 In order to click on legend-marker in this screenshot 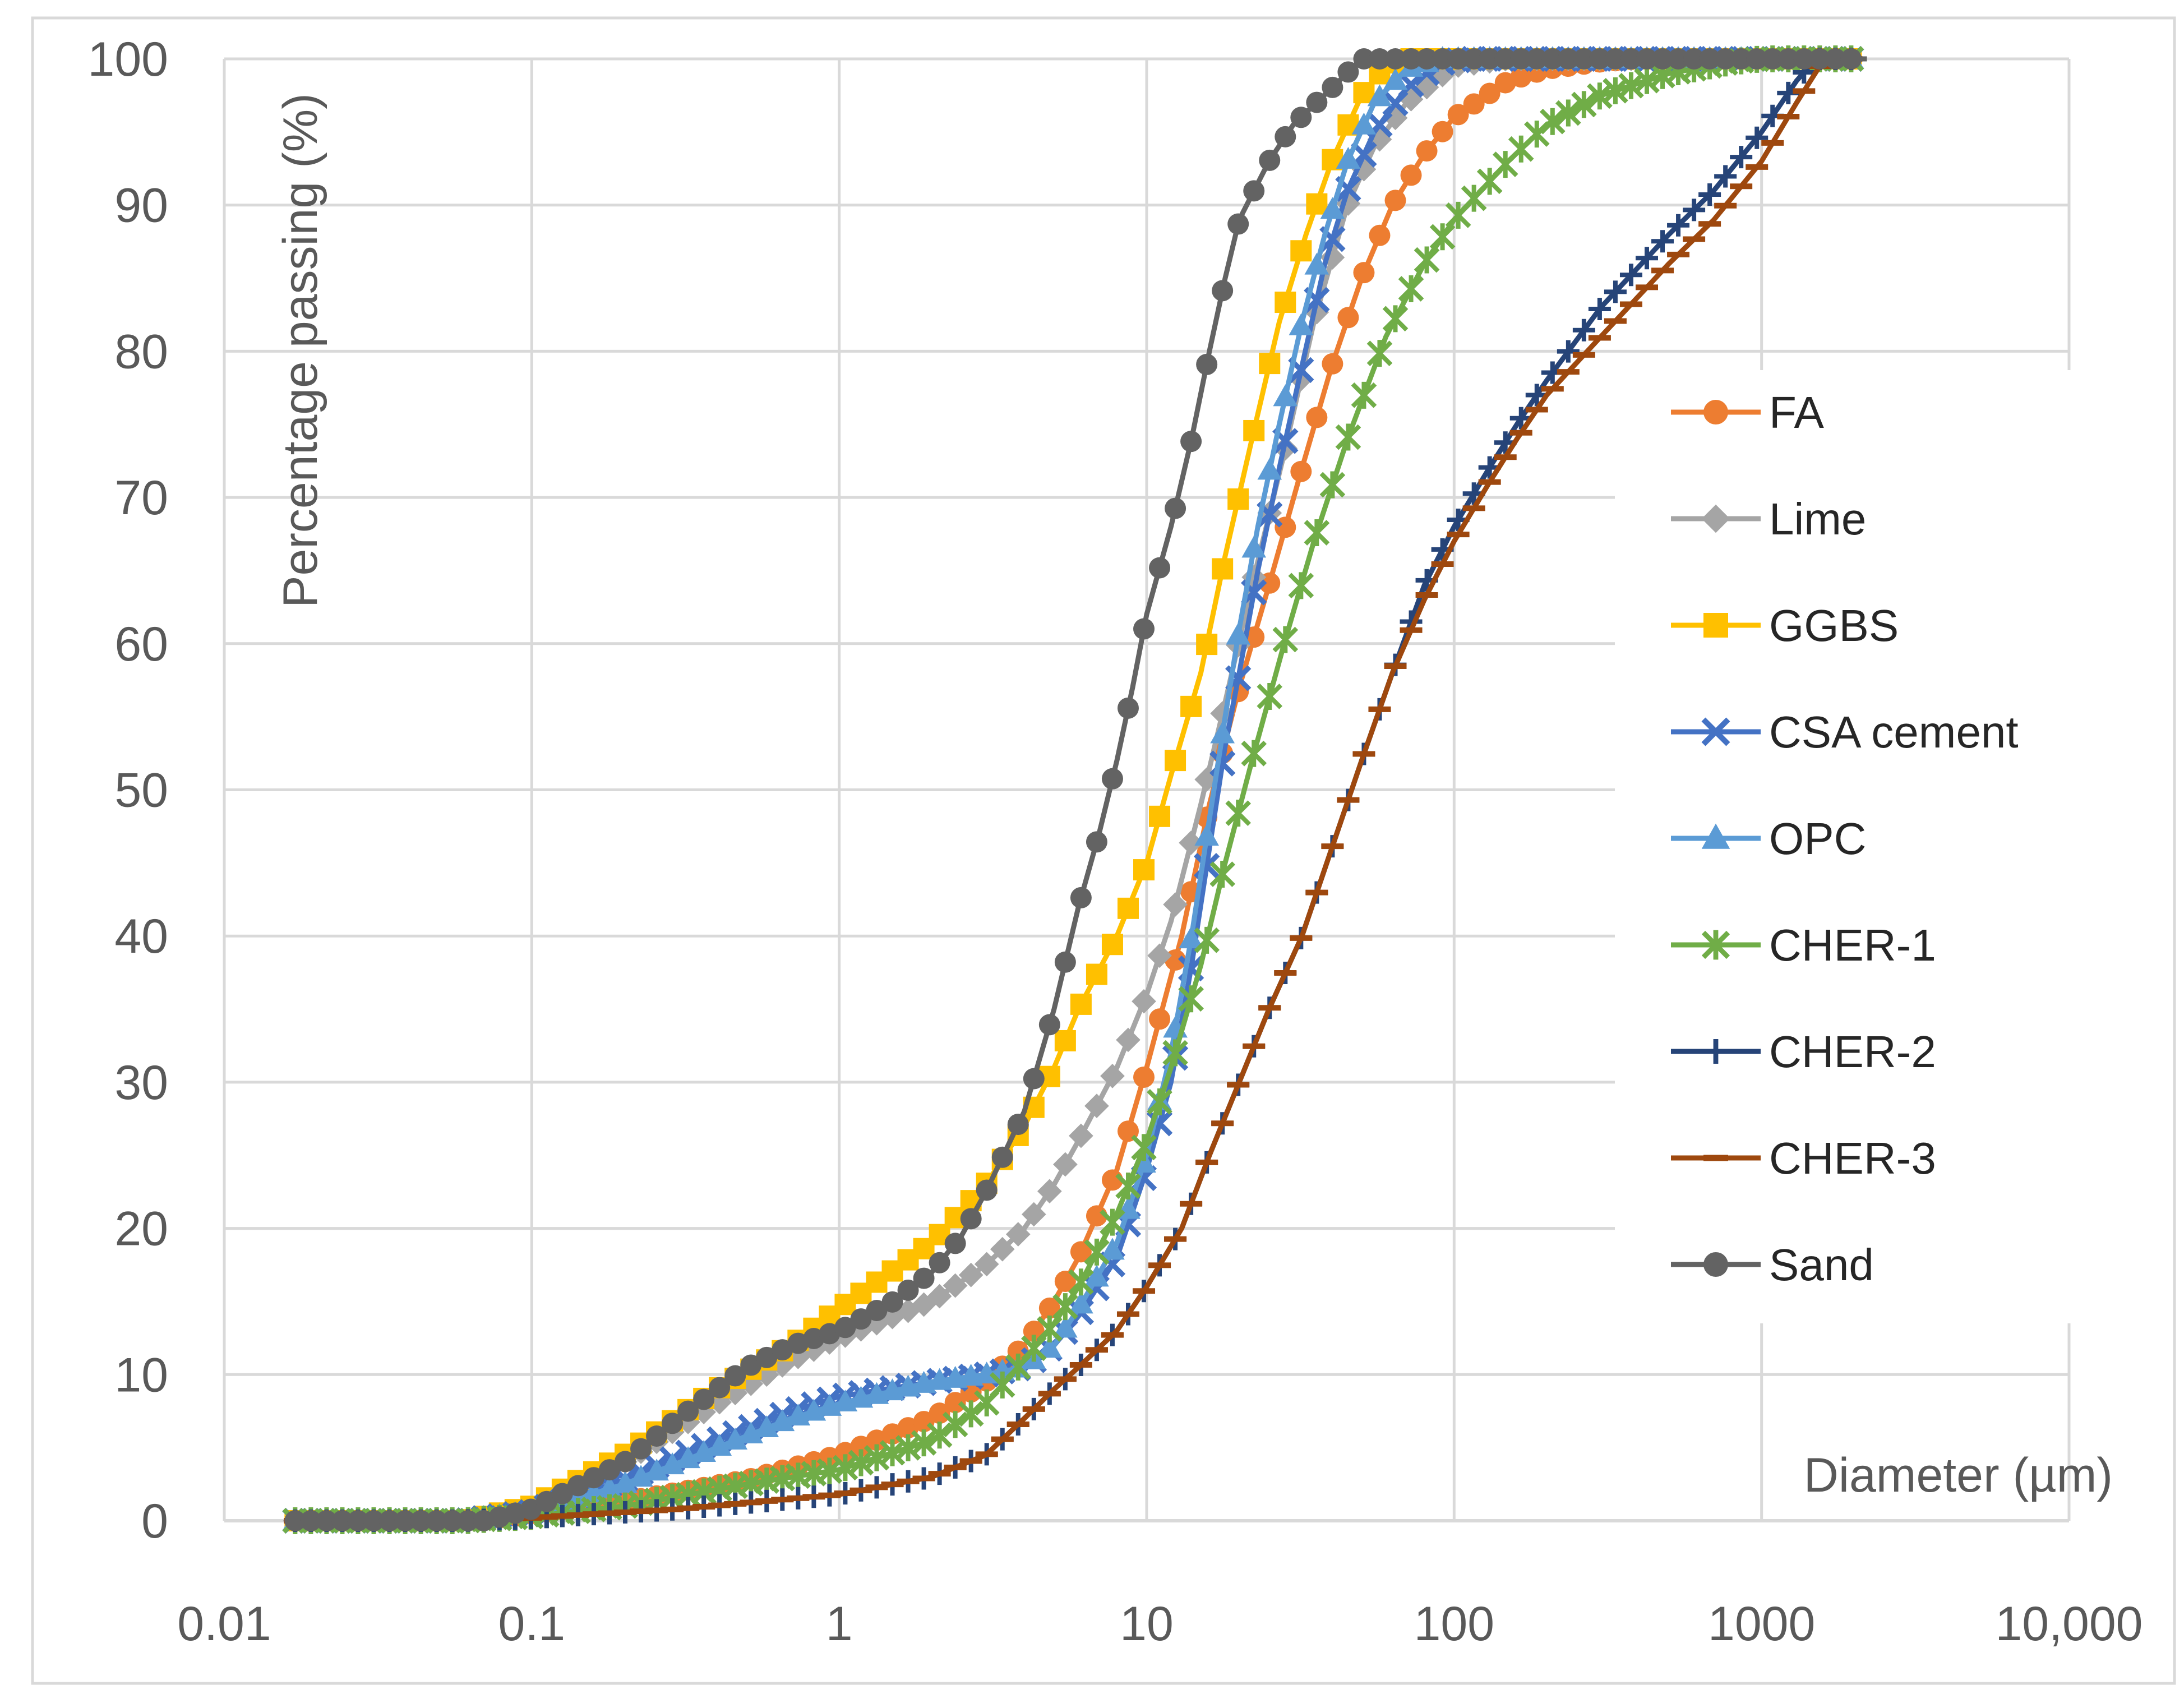, I will do `click(1715, 412)`.